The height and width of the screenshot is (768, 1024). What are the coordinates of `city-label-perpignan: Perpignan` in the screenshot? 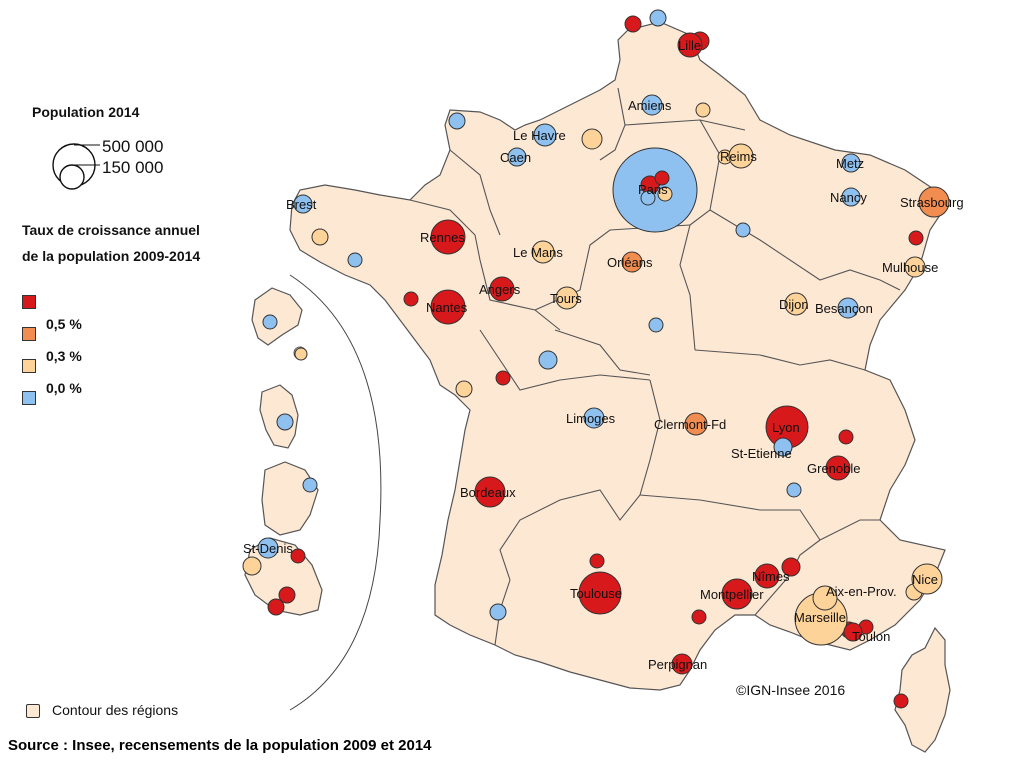 It's located at (677, 664).